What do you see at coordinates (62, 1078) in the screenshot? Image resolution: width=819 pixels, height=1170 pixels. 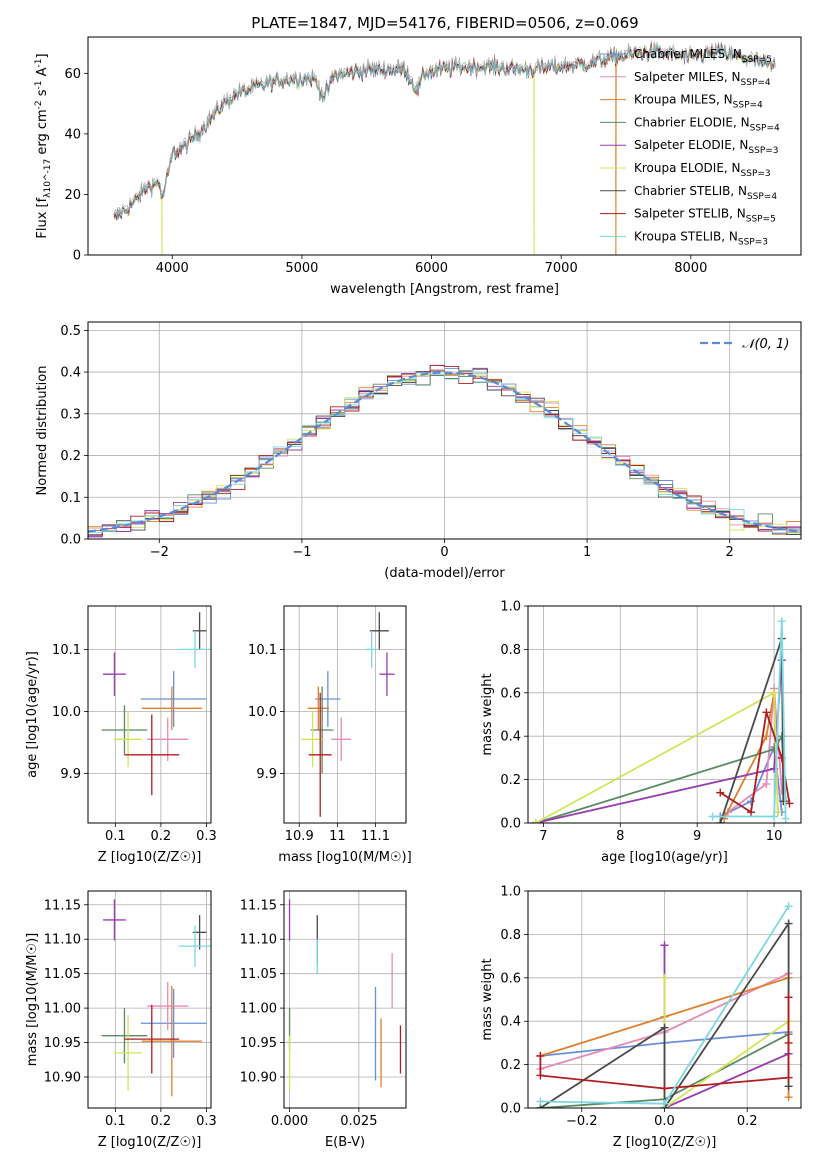 I see `y-tick-label: 10.90` at bounding box center [62, 1078].